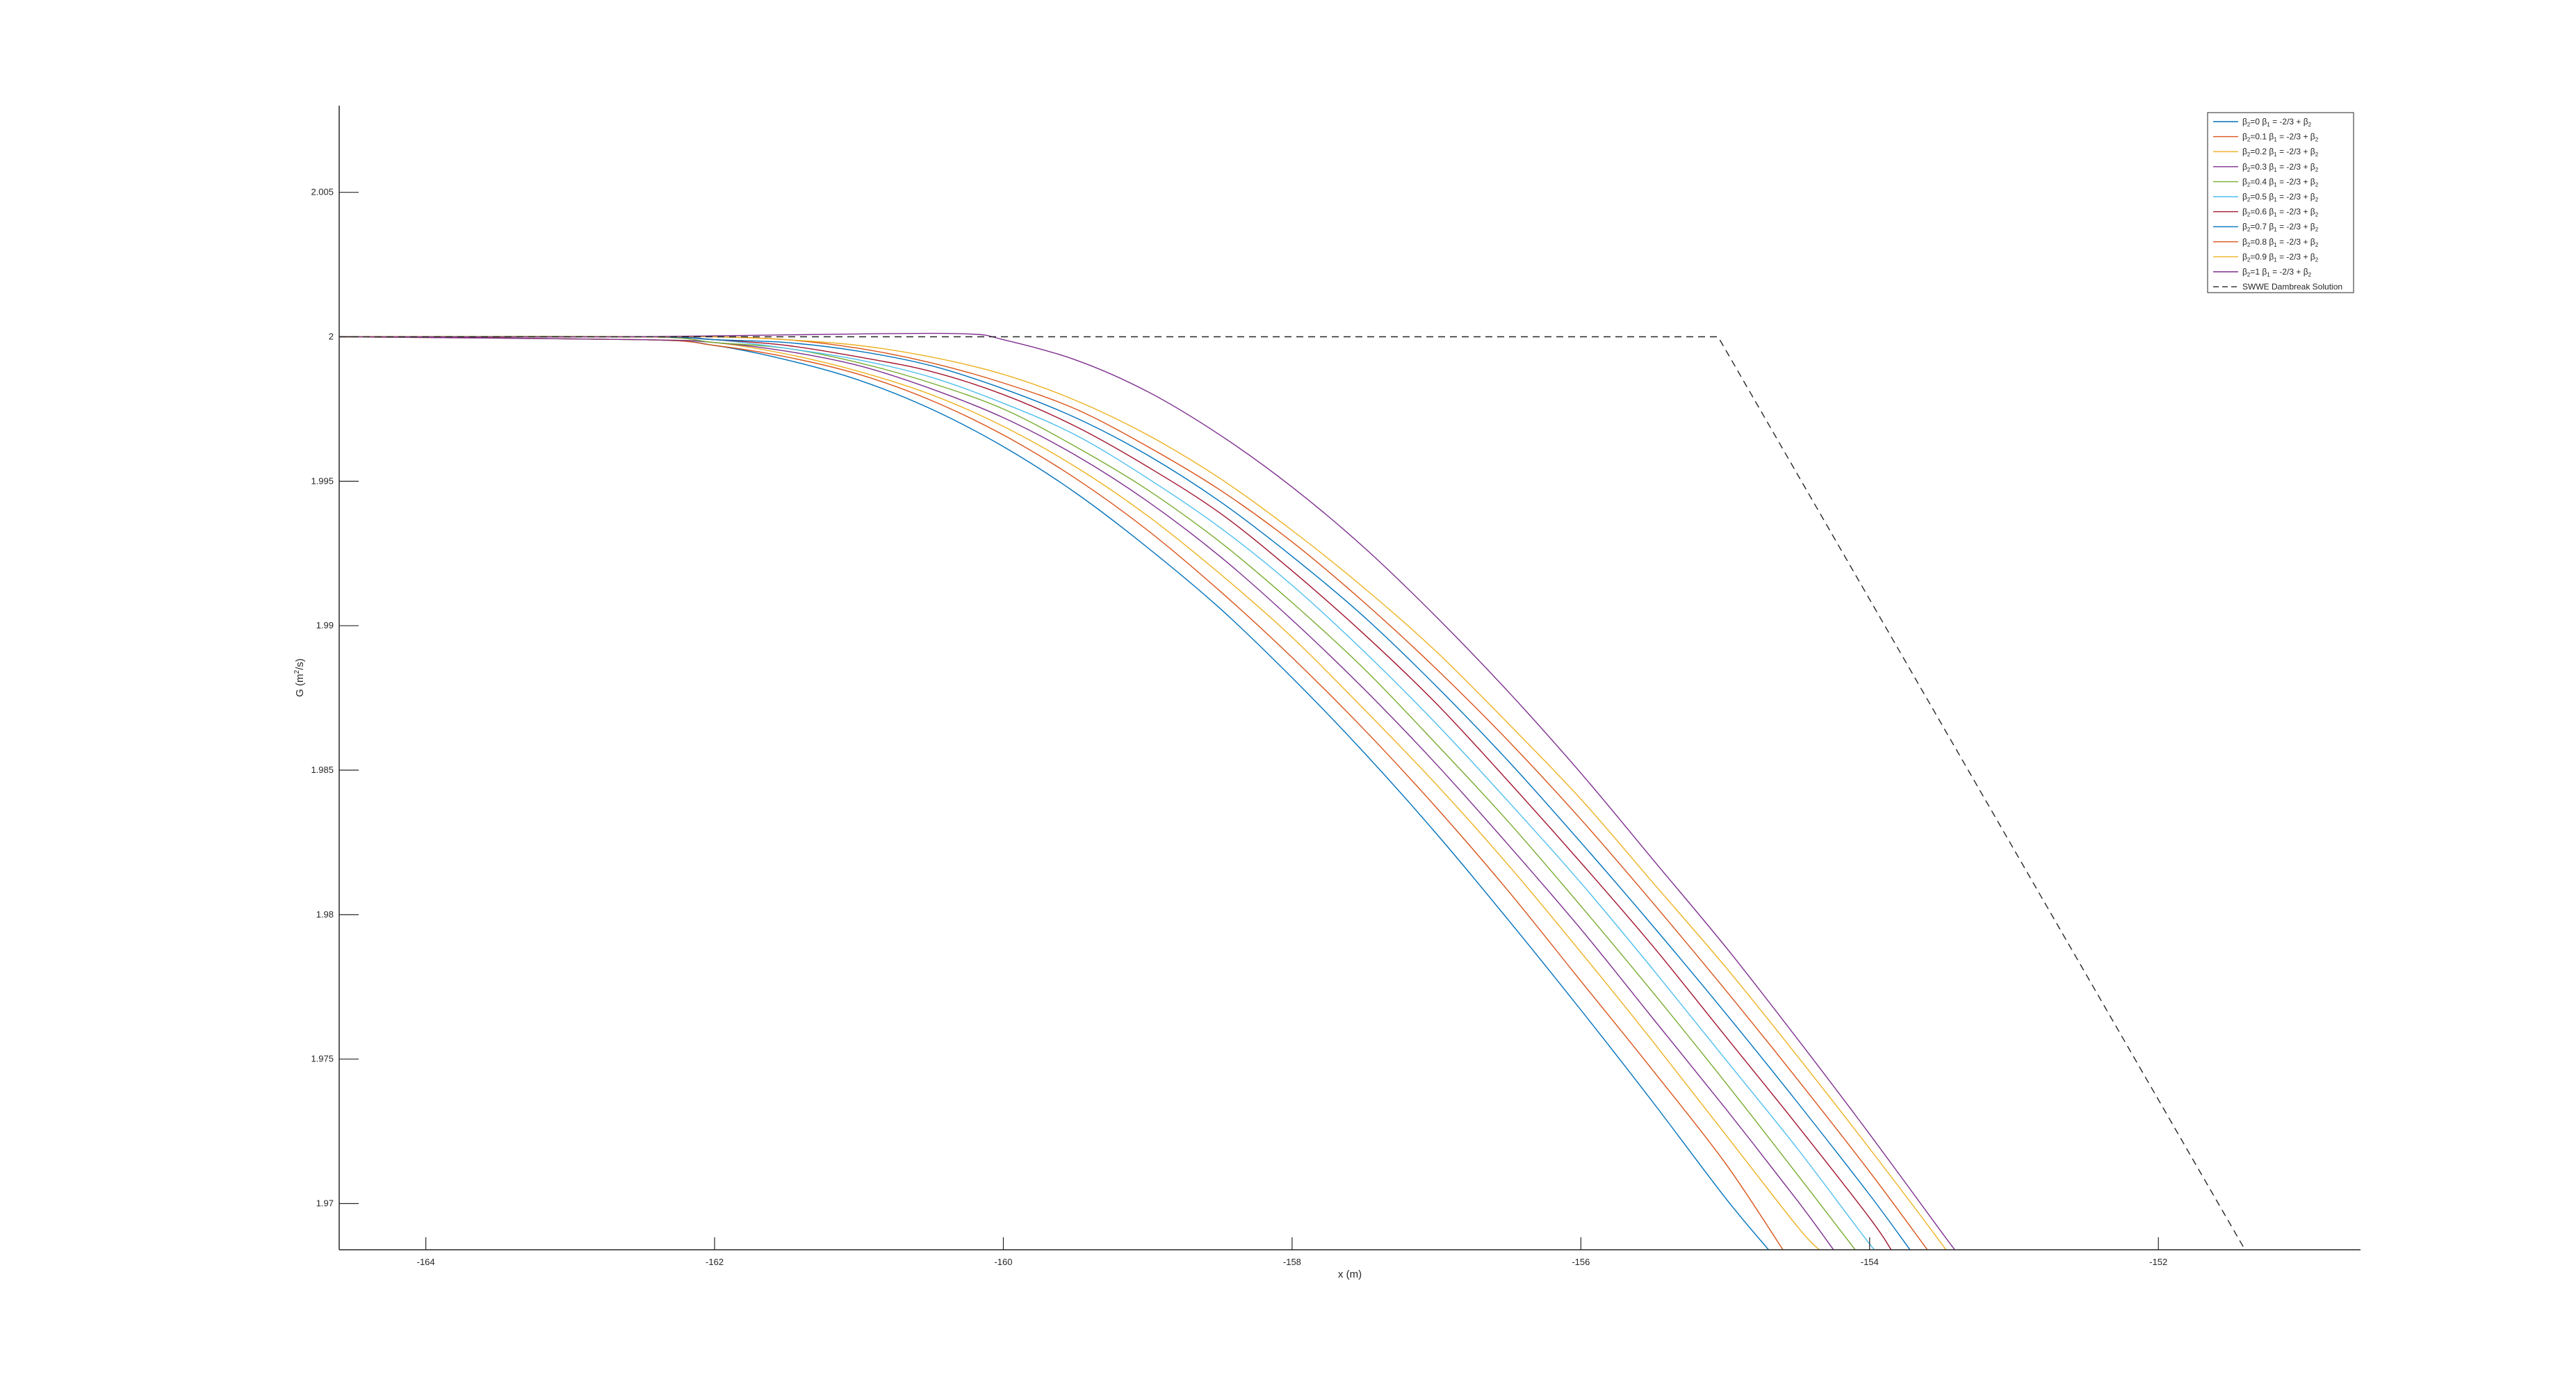 Image resolution: width=2576 pixels, height=1386 pixels. What do you see at coordinates (1003, 1262) in the screenshot?
I see `x-tick-label: -160` at bounding box center [1003, 1262].